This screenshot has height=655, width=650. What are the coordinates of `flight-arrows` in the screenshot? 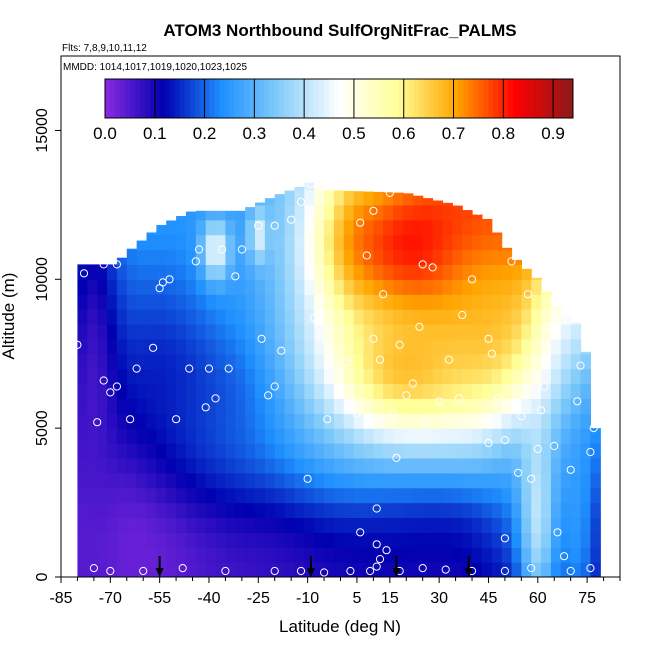 It's located at (314, 566).